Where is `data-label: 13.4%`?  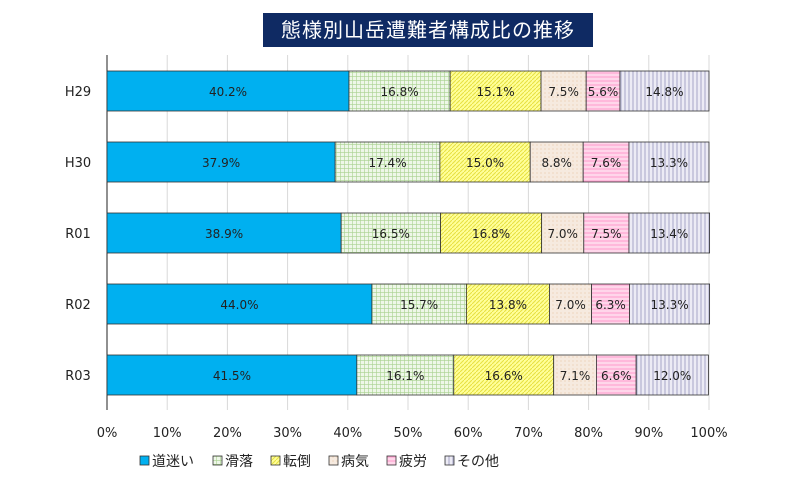
data-label: 13.4% is located at coordinates (669, 234).